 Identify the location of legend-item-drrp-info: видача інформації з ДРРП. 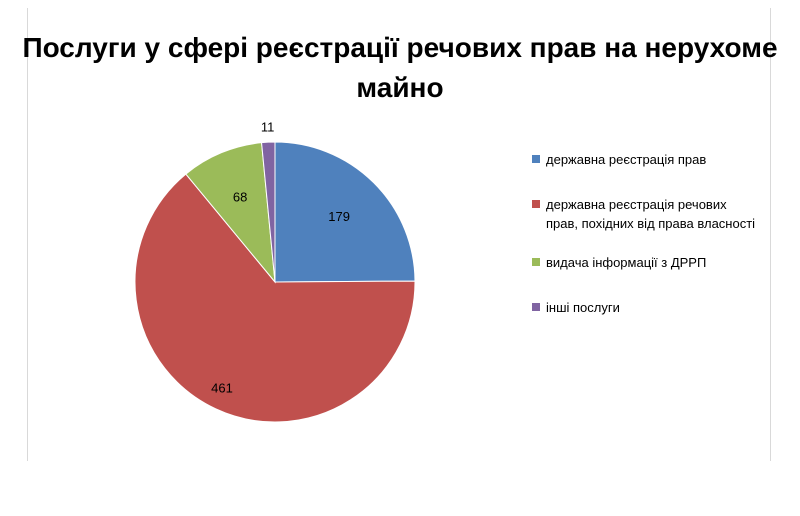
(647, 262).